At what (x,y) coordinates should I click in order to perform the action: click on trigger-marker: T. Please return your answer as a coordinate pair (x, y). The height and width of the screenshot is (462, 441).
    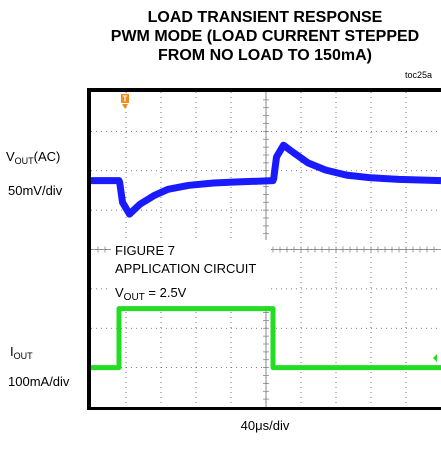
    Looking at the image, I should click on (125, 101).